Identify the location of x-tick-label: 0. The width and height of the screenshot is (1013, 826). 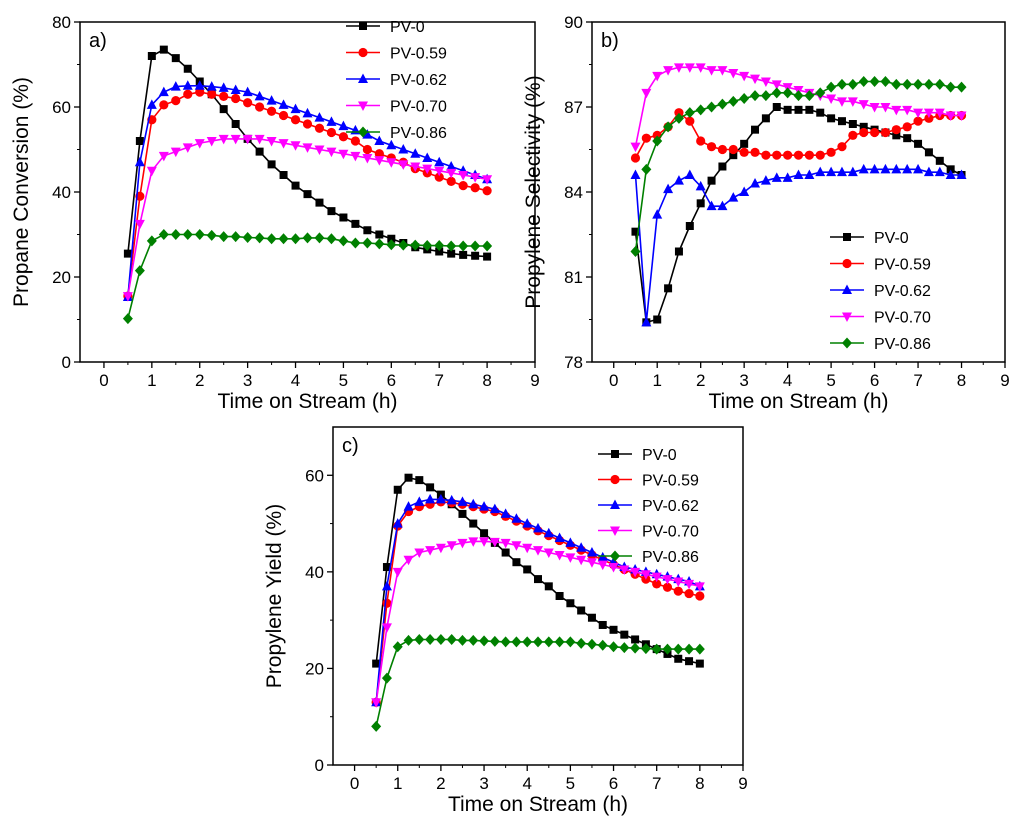
(354, 783).